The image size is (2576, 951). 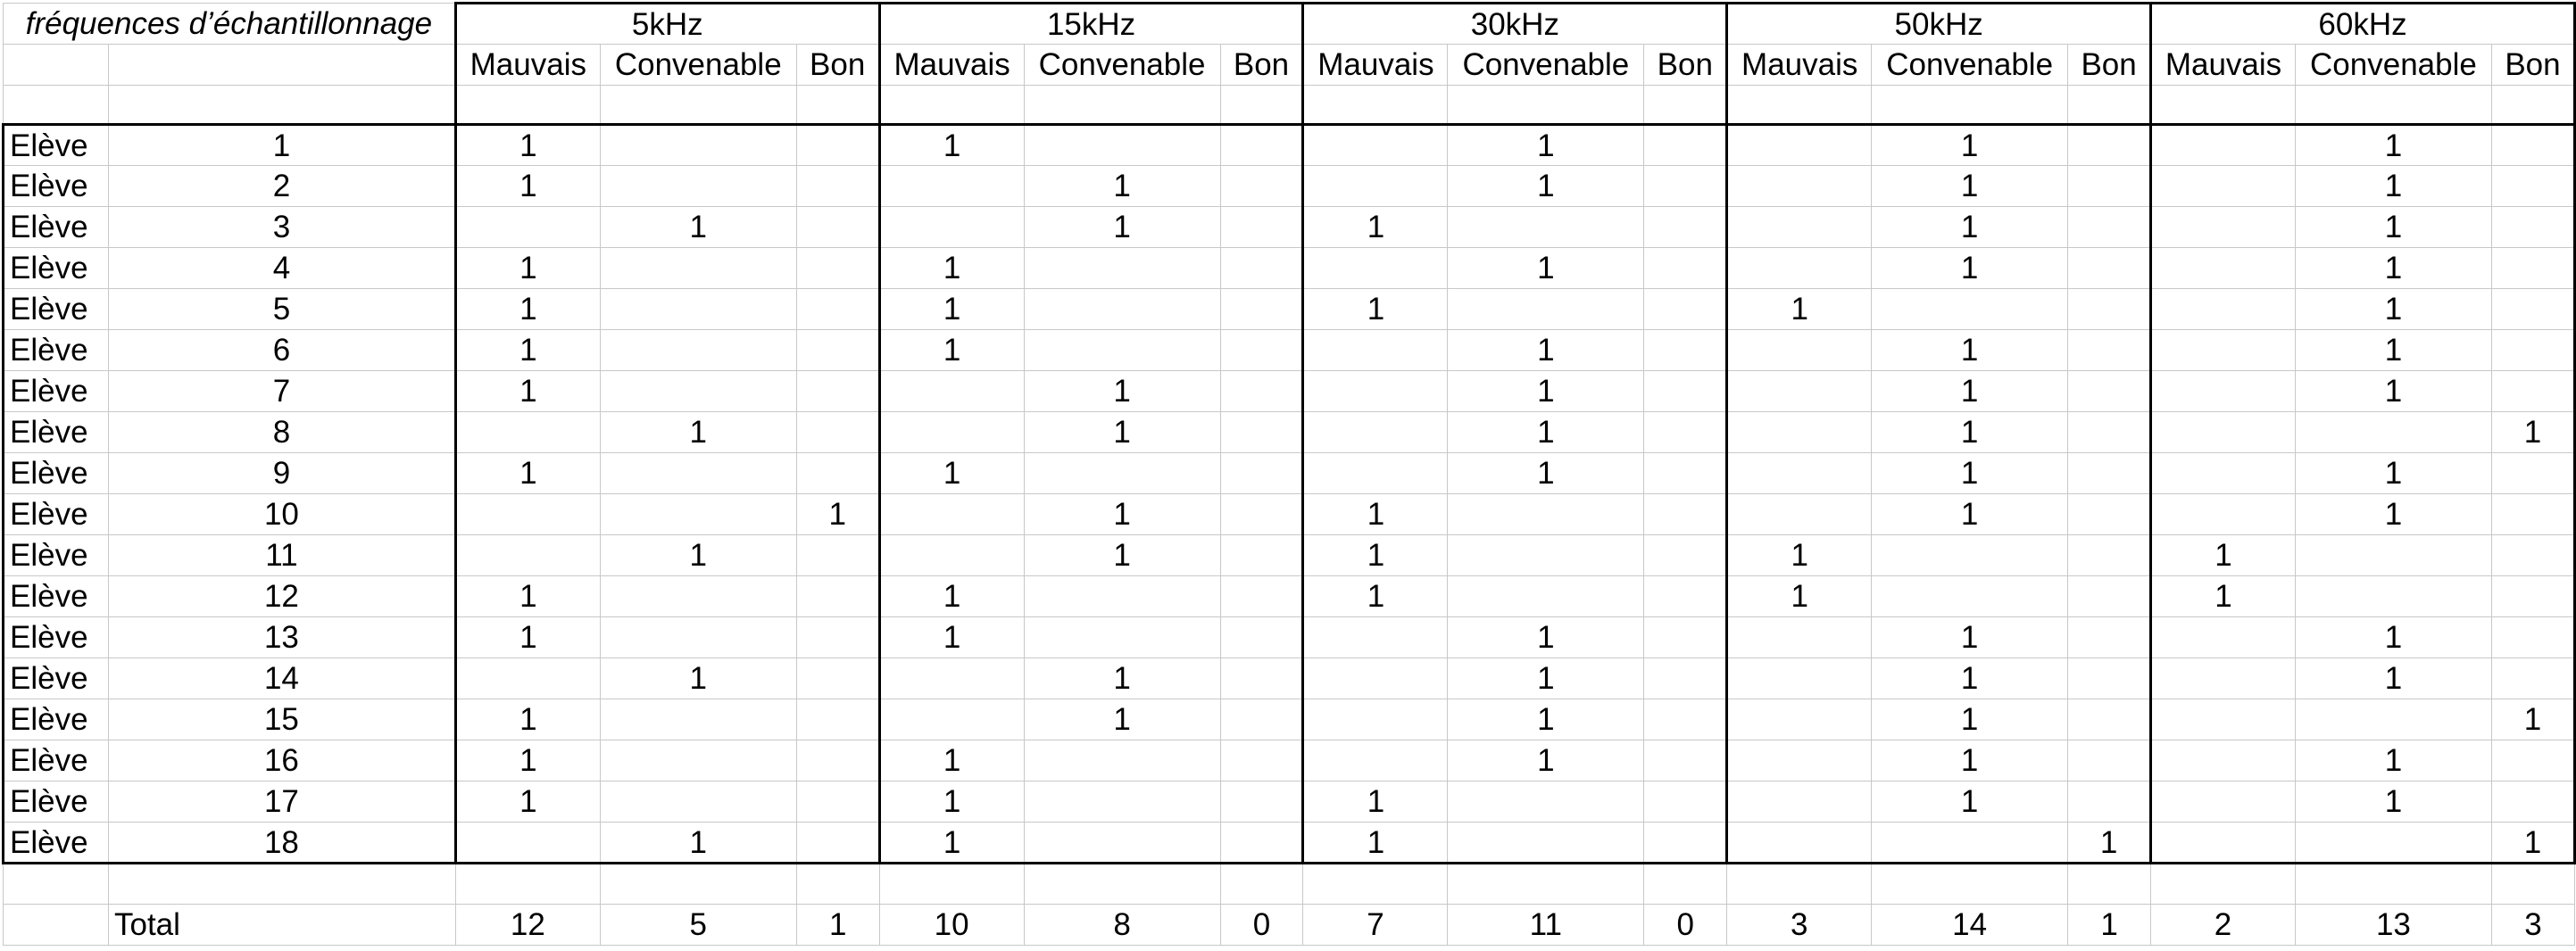 I want to click on student-number-cell: 8, so click(x=282, y=432).